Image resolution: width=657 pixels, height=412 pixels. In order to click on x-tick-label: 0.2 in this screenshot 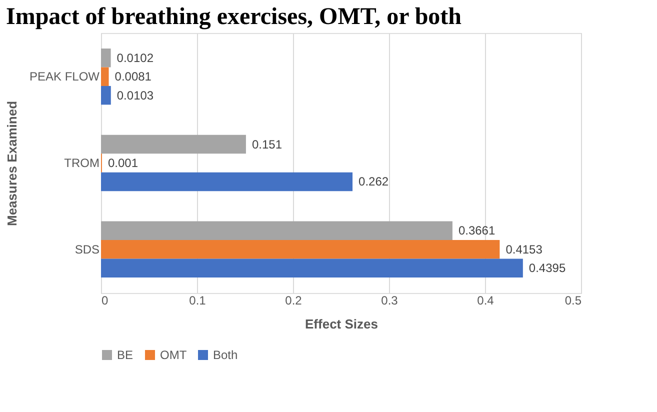, I will do `click(293, 301)`.